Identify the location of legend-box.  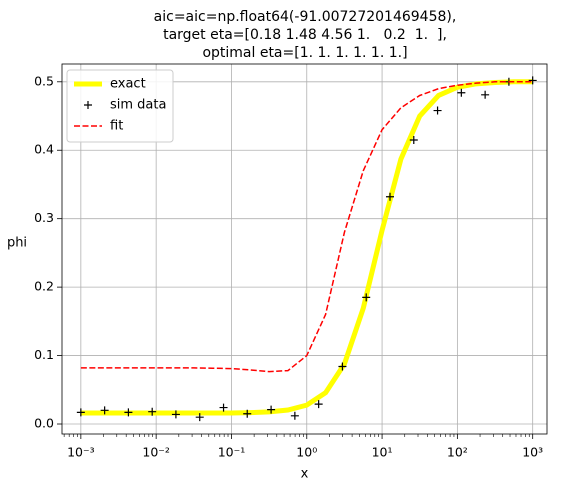
(120, 106).